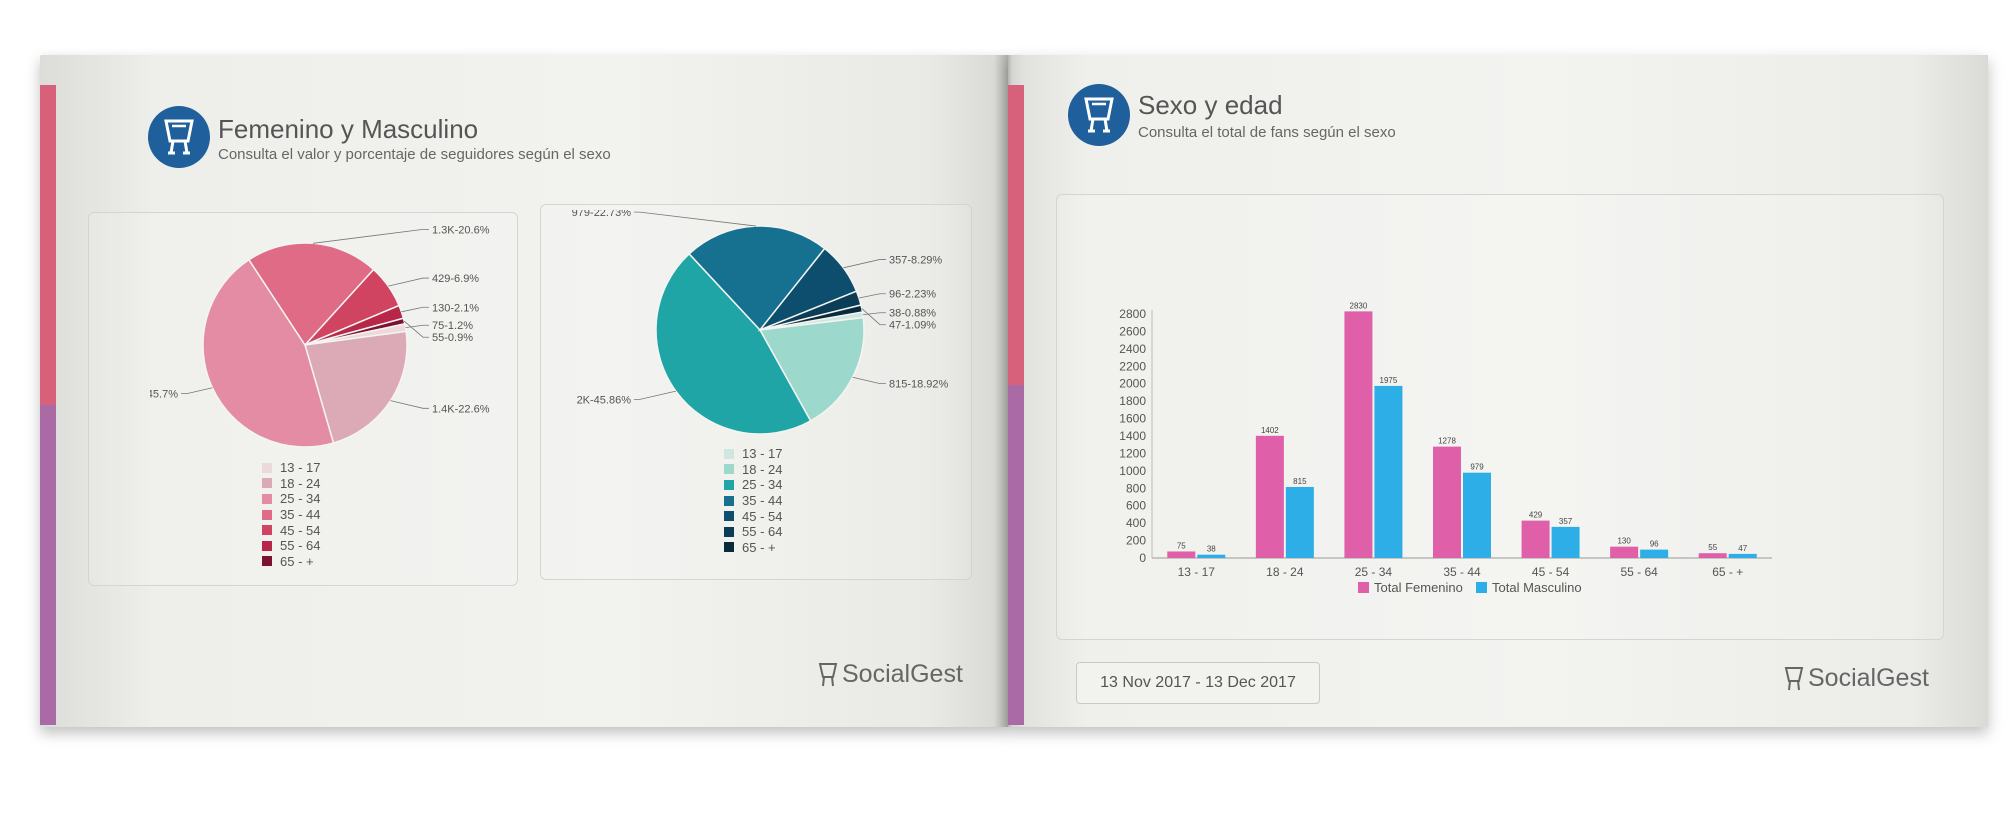 The width and height of the screenshot is (2016, 816). Describe the element at coordinates (1551, 572) in the screenshot. I see `x-tick-label: 45 - 54` at that location.